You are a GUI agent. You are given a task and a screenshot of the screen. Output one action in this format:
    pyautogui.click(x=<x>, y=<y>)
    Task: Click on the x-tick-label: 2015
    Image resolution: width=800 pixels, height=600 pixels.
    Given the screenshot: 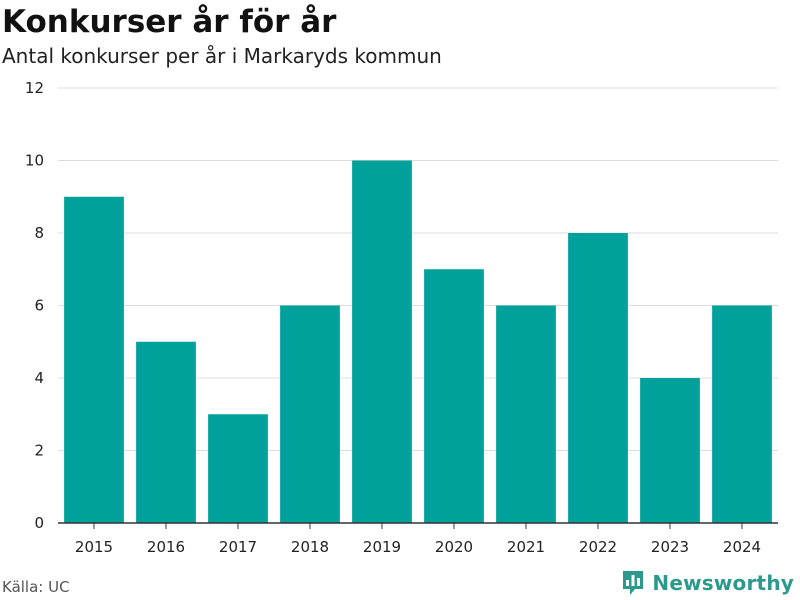 What is the action you would take?
    pyautogui.click(x=94, y=547)
    